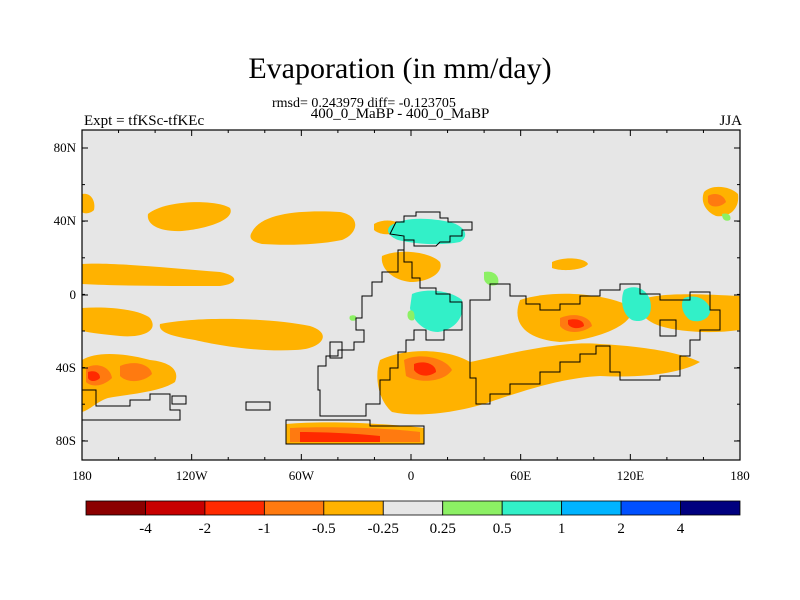  I want to click on colorbar-label: -4, so click(145, 529).